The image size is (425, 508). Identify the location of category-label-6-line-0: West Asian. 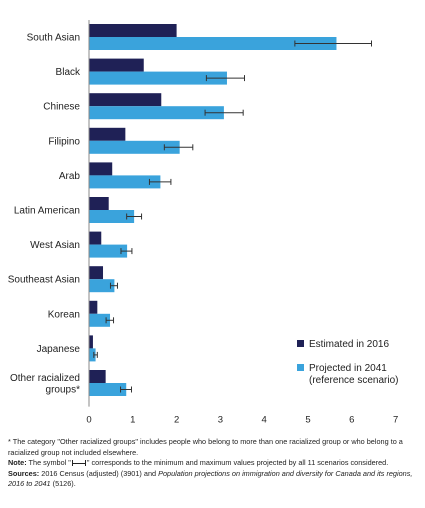
(55, 245).